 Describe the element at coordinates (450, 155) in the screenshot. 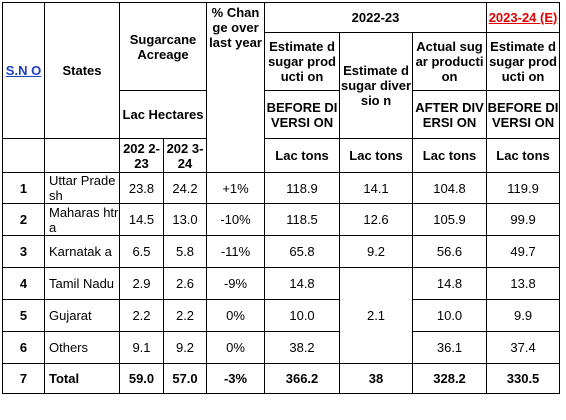

I see `unit-header-act: Lac tons` at that location.